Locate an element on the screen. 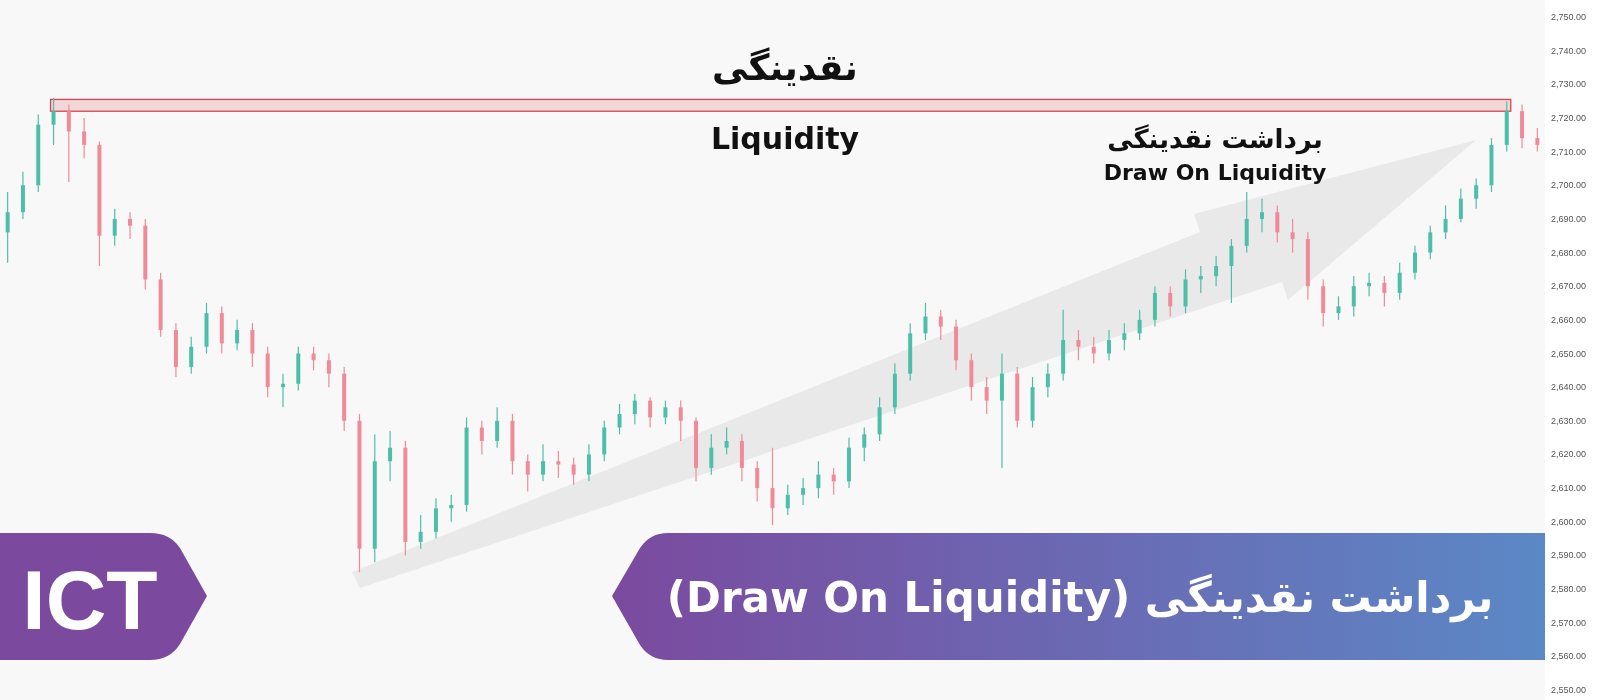 Image resolution: width=1600 pixels, height=700 pixels. y-tick-label: 2,720.00 is located at coordinates (1569, 117).